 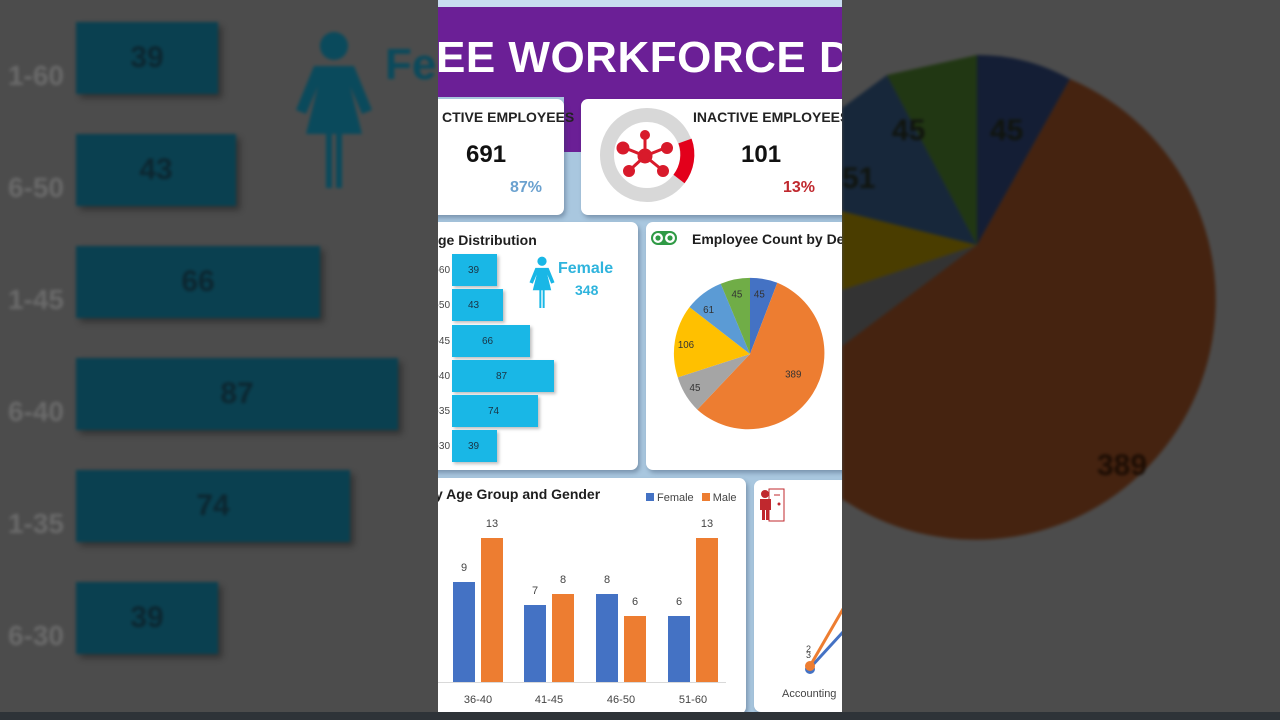 I want to click on backdrop-age-label: 1-60, so click(x=35, y=75).